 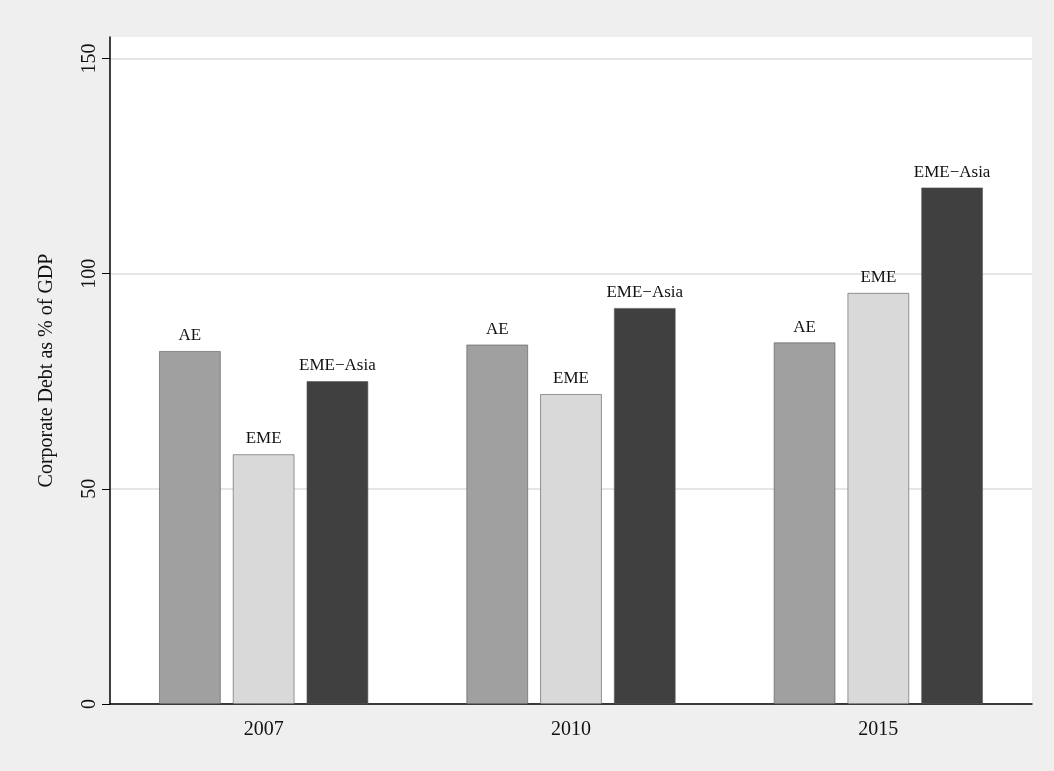 I want to click on x-tick-label: 2010, so click(x=571, y=728).